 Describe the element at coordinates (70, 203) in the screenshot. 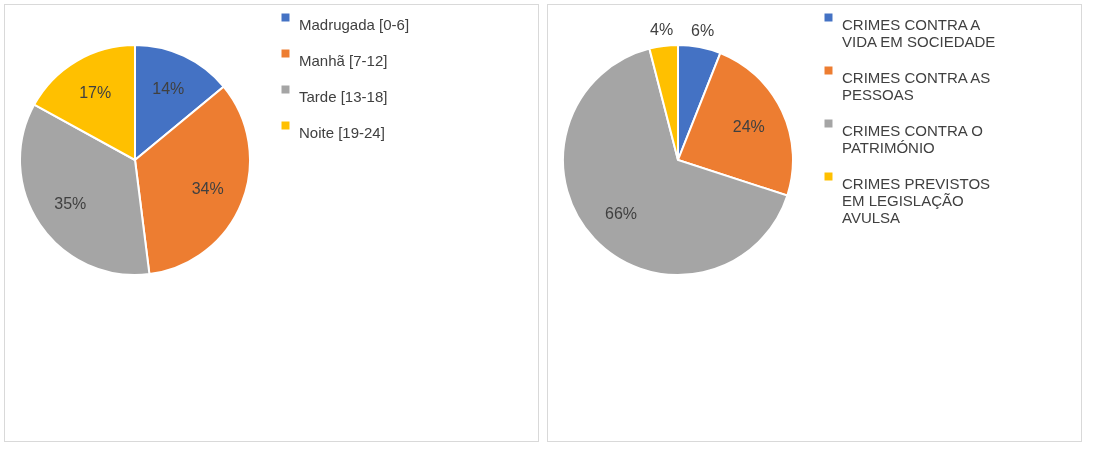

I see `data-label: 35%` at that location.